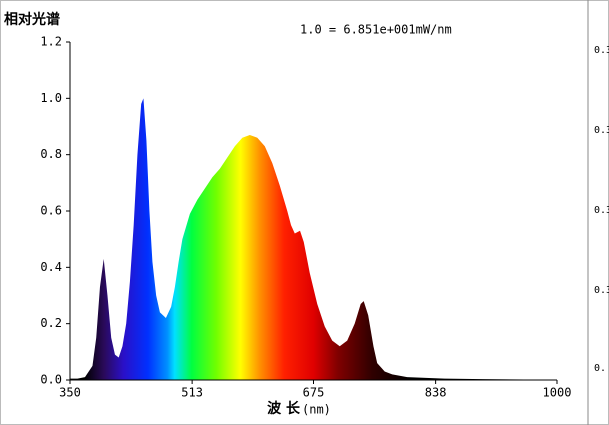 This screenshot has width=609, height=425. I want to click on x-axis-unit: (nm), so click(316, 410).